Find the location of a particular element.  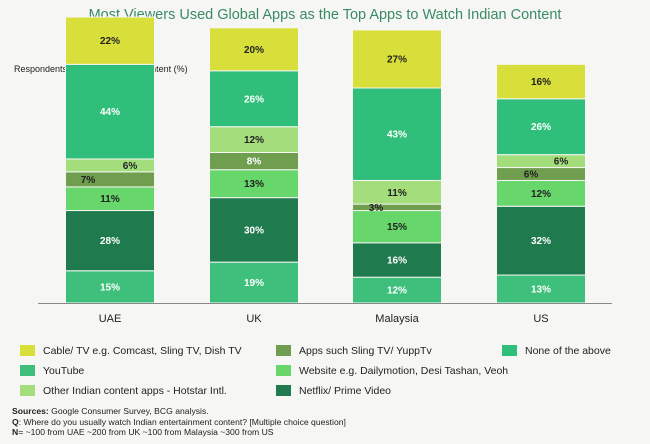

value-label-uk-none: 26% is located at coordinates (254, 99).